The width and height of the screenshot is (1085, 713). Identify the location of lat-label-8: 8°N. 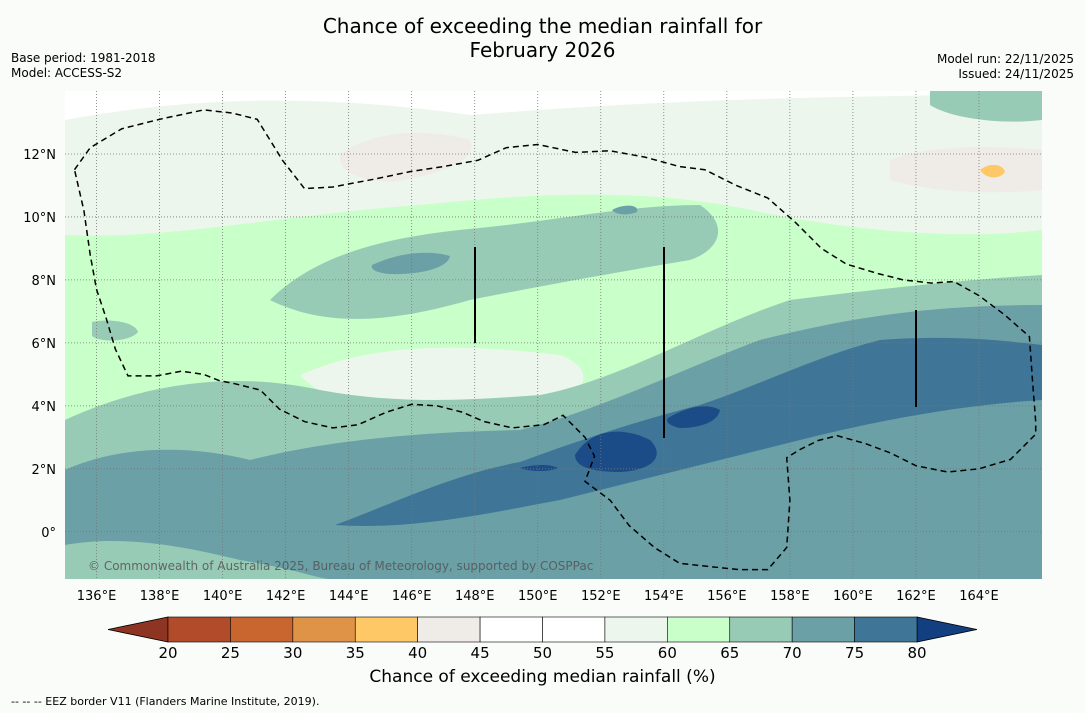
(44, 281).